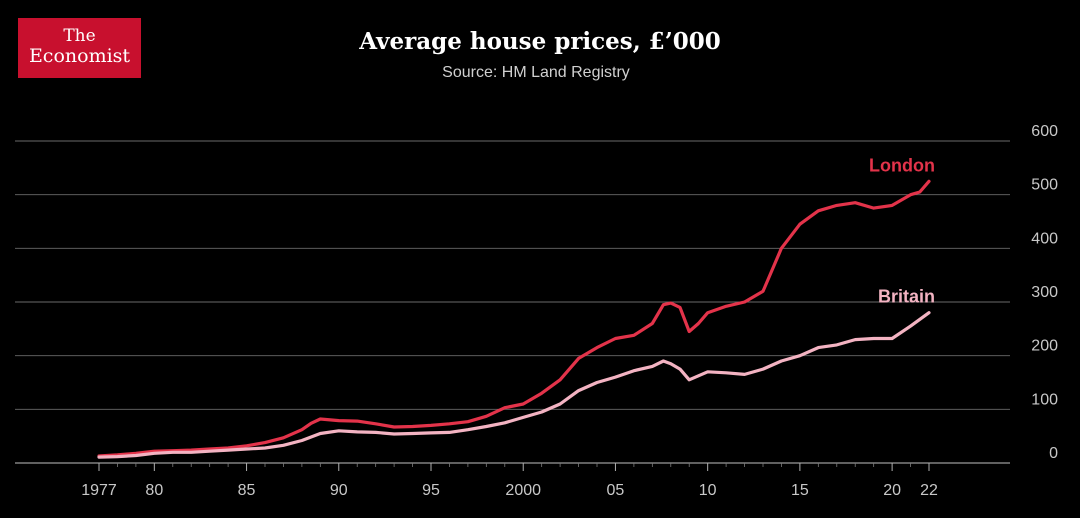 The width and height of the screenshot is (1080, 518). Describe the element at coordinates (616, 490) in the screenshot. I see `x-tick-label: 05` at that location.